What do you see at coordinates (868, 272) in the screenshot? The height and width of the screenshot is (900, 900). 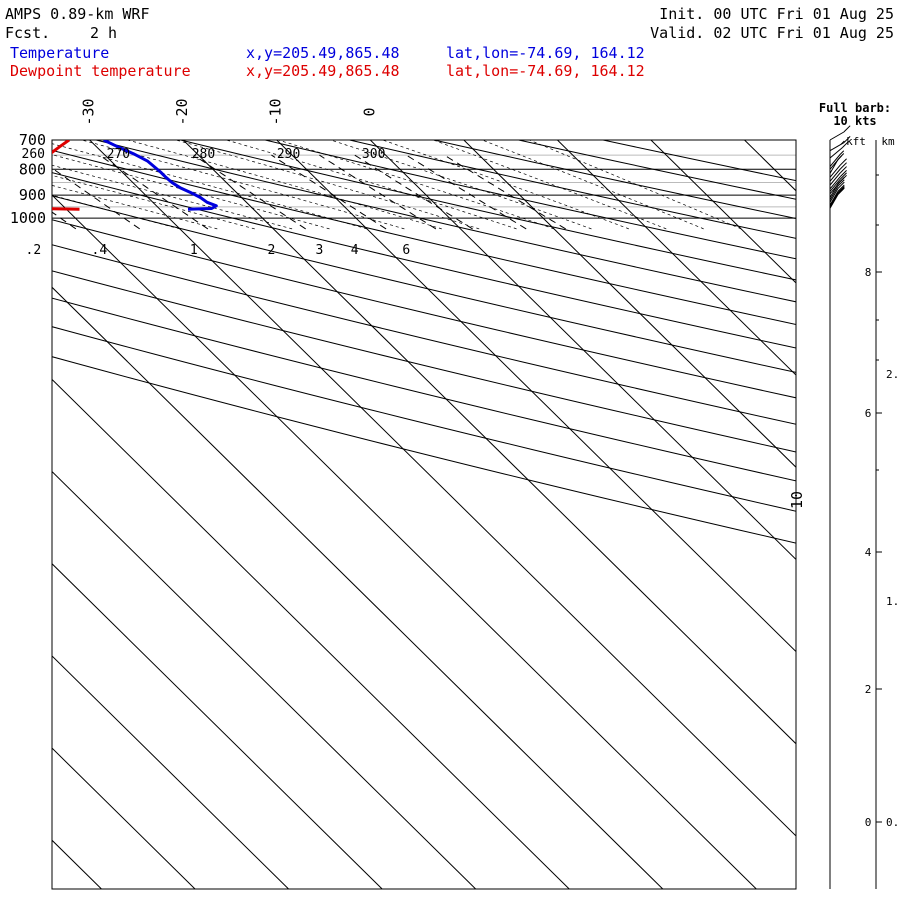 I see `kft-tick-label: 8` at bounding box center [868, 272].